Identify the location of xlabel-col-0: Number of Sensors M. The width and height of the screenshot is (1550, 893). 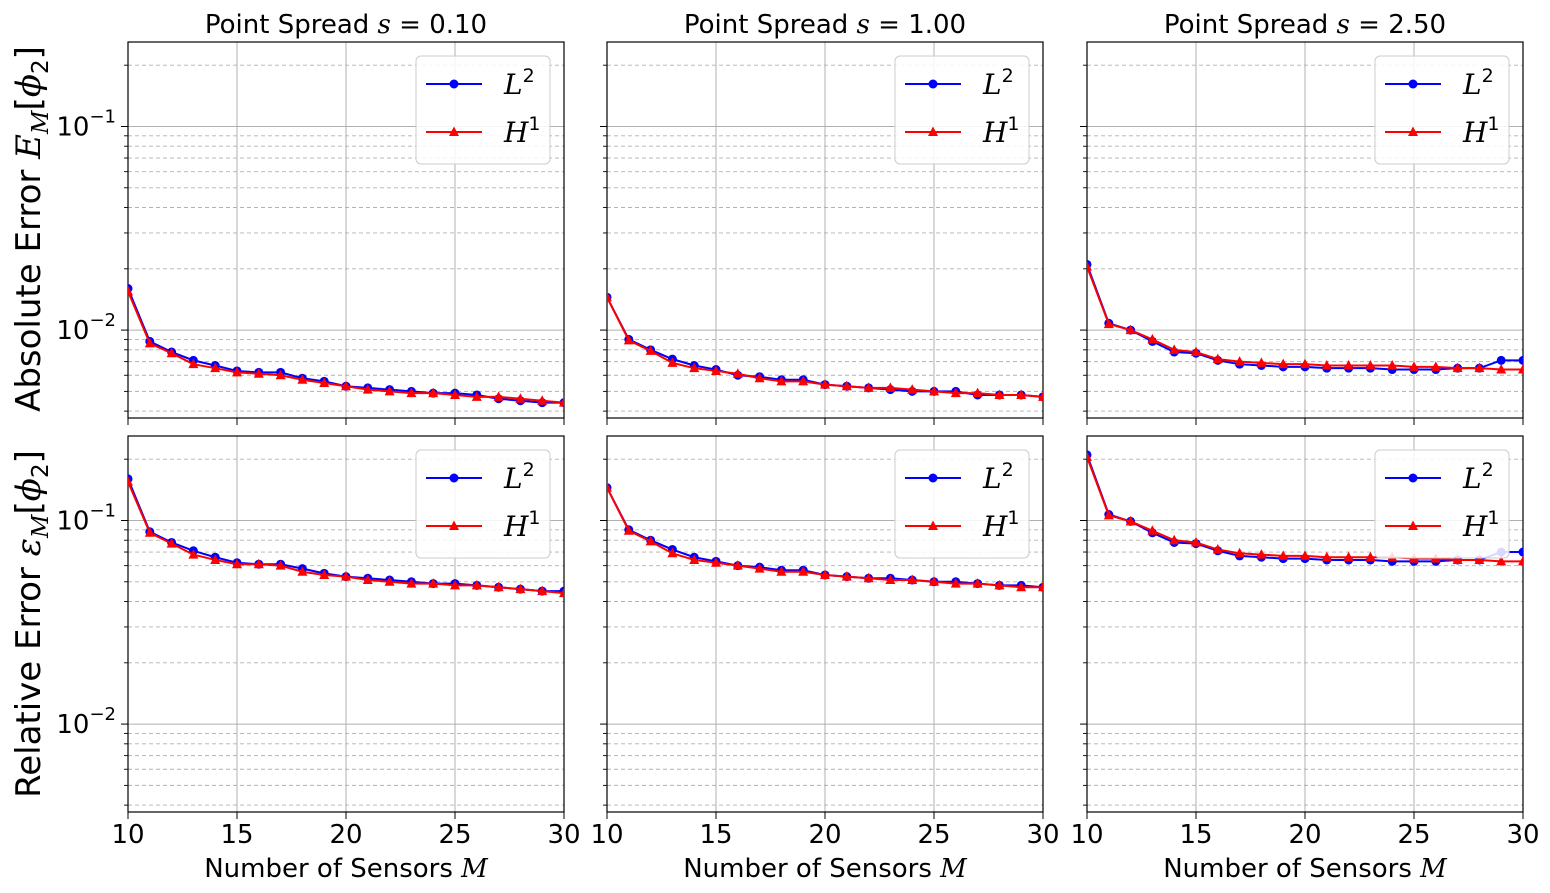
(346, 869).